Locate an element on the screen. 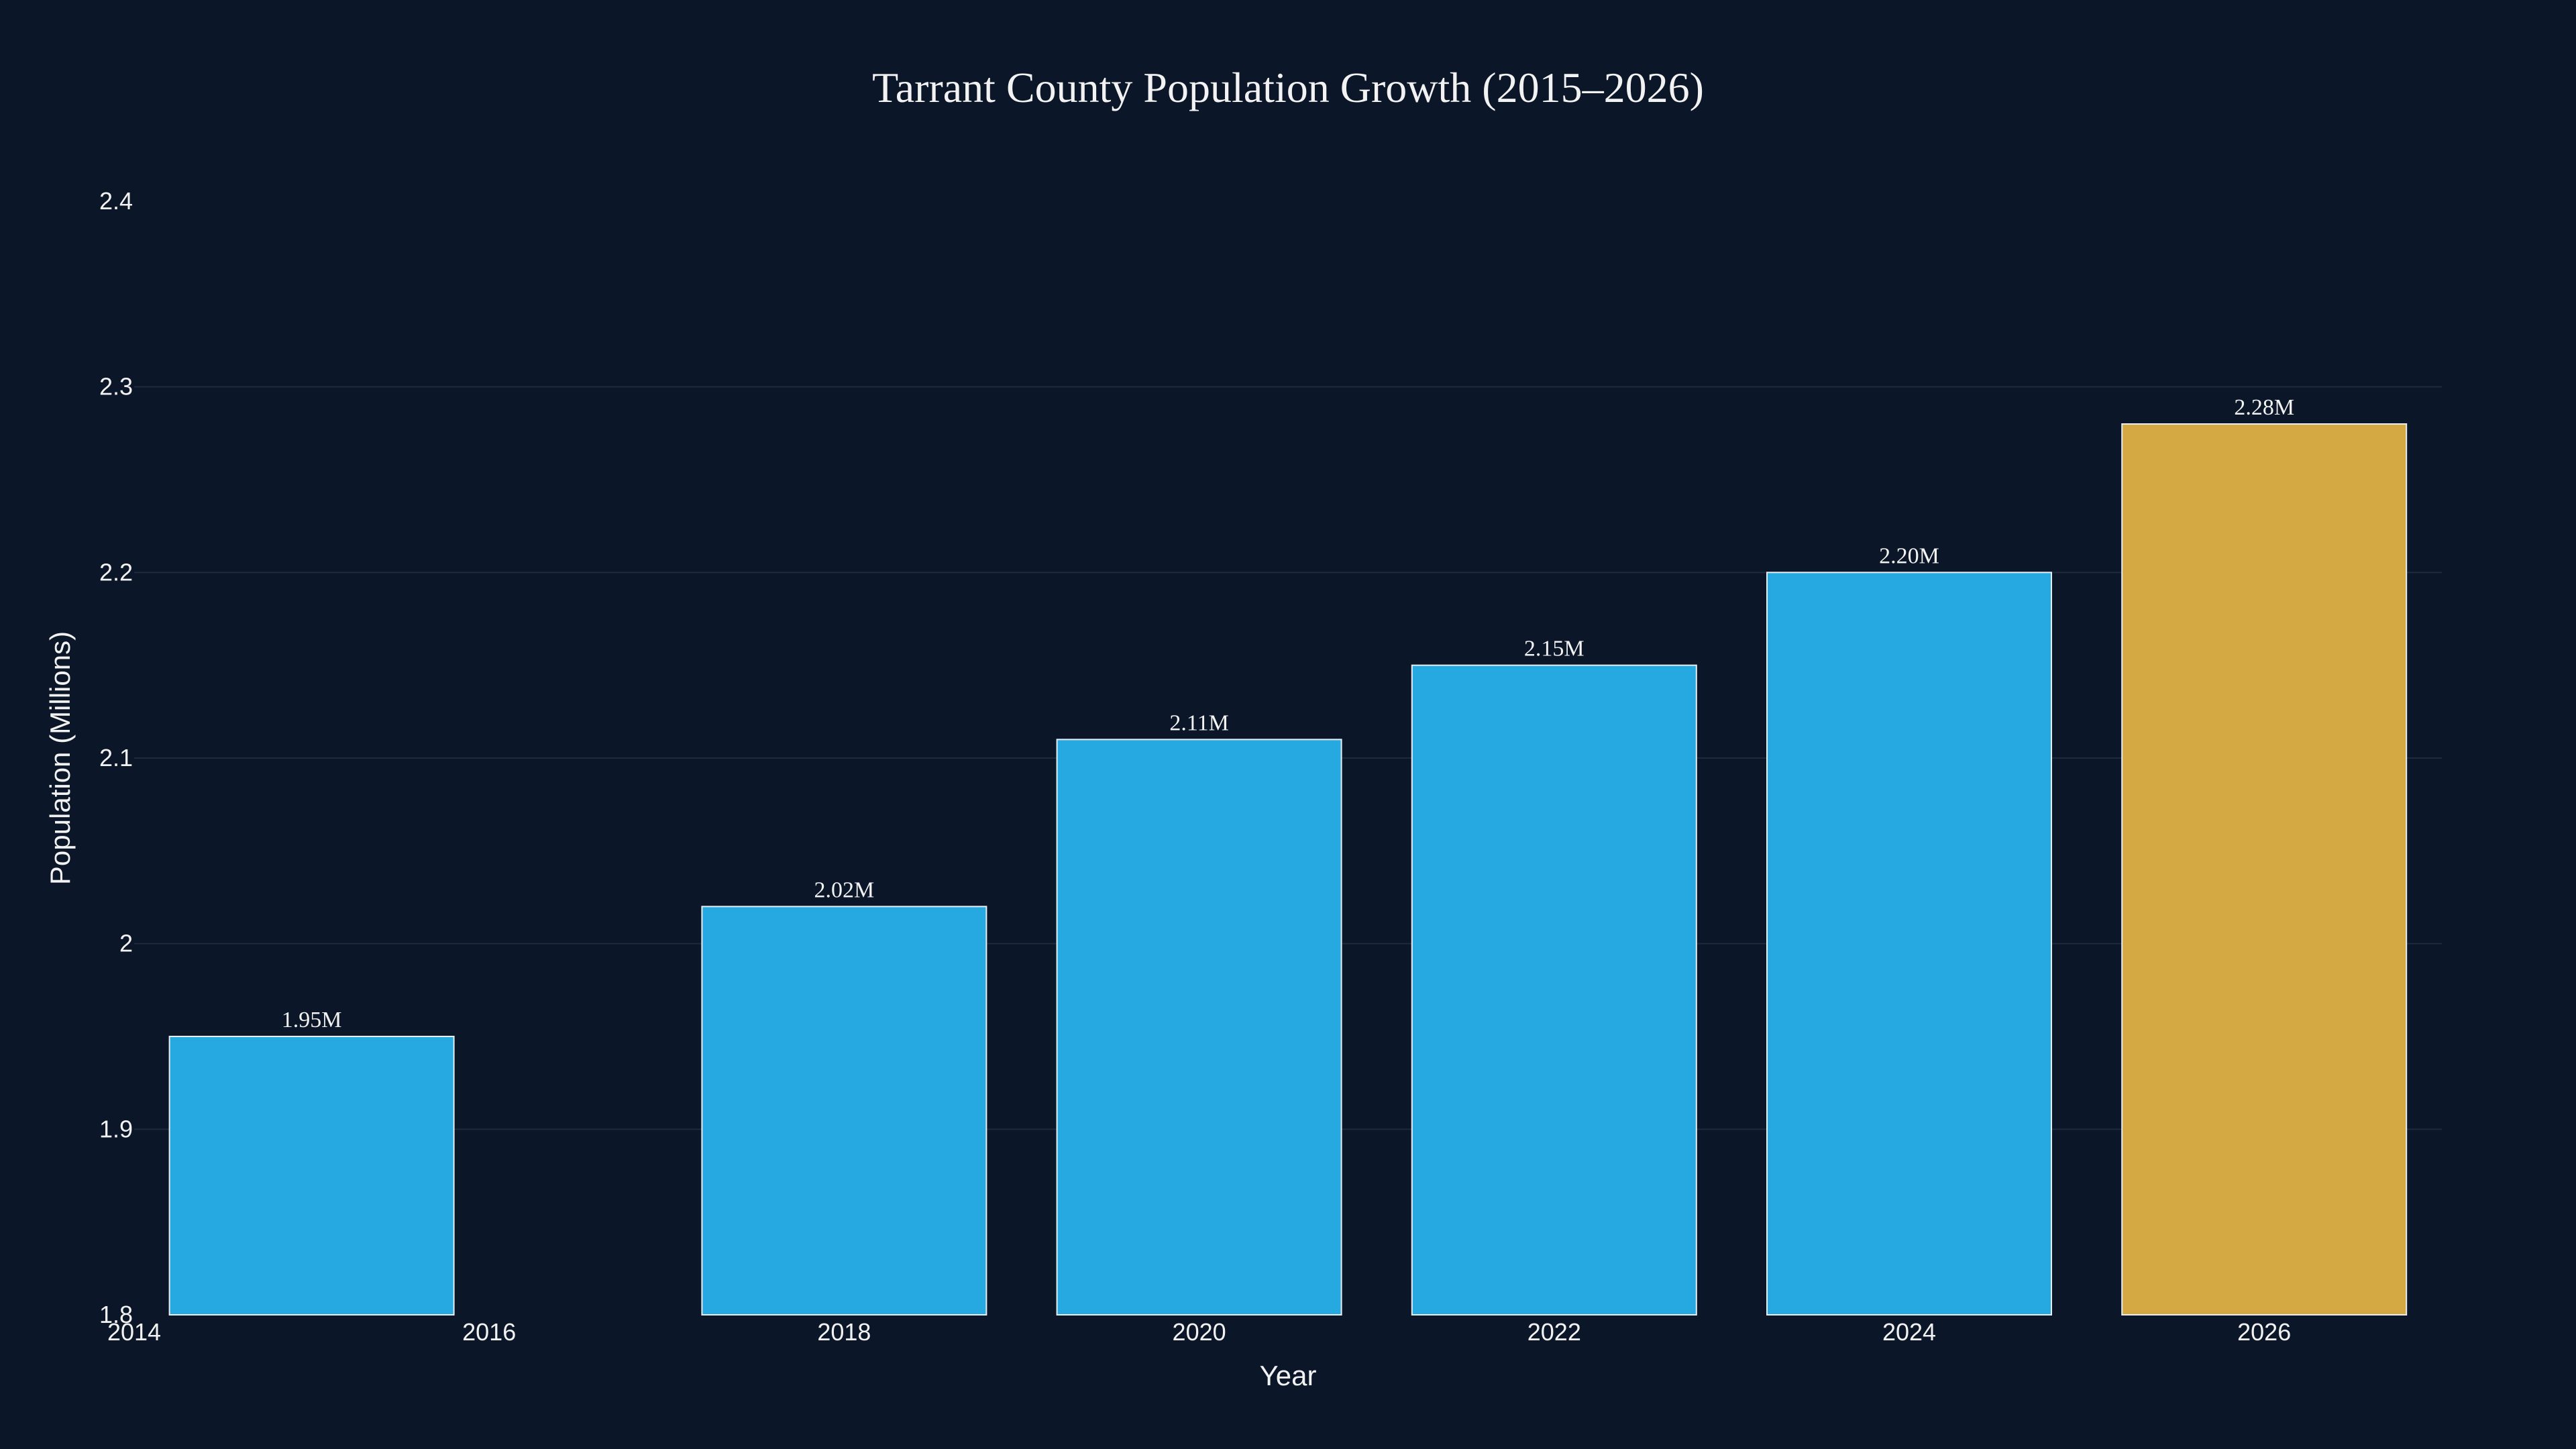  y-axis-ticks: 1.8 1.9 2 2.1 2.2 2.3 2.4 is located at coordinates (116, 757).